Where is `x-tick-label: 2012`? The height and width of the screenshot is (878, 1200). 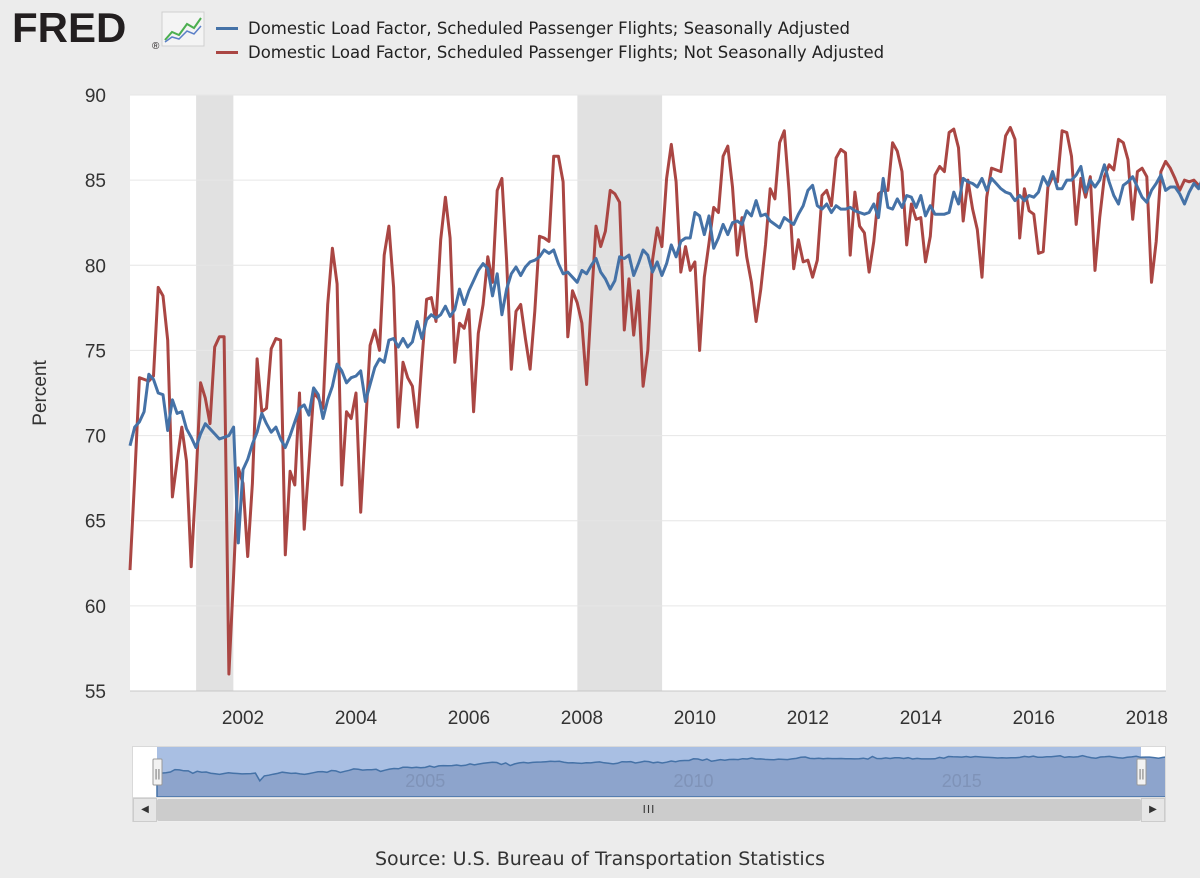 x-tick-label: 2012 is located at coordinates (808, 718).